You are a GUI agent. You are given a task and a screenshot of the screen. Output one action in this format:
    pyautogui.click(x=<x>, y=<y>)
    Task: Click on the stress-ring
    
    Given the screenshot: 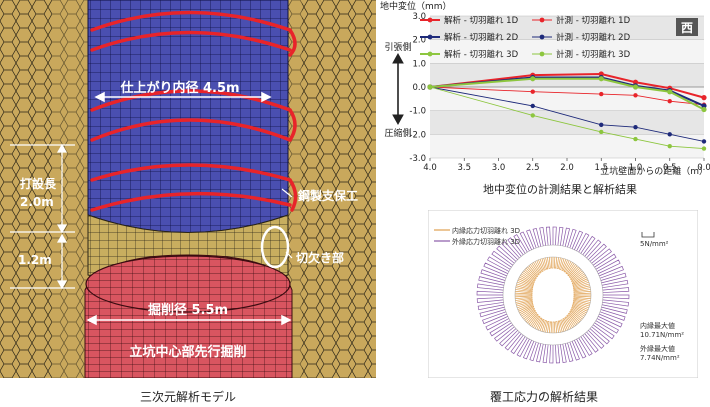 What is the action you would take?
    pyautogui.click(x=553, y=295)
    